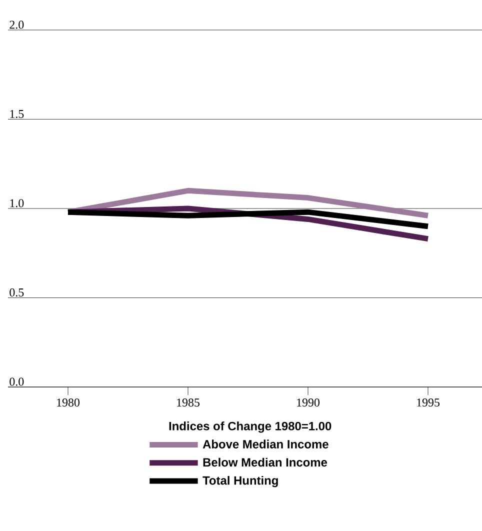 Image resolution: width=482 pixels, height=531 pixels. Describe the element at coordinates (428, 402) in the screenshot. I see `x-tick-label: 1995` at that location.